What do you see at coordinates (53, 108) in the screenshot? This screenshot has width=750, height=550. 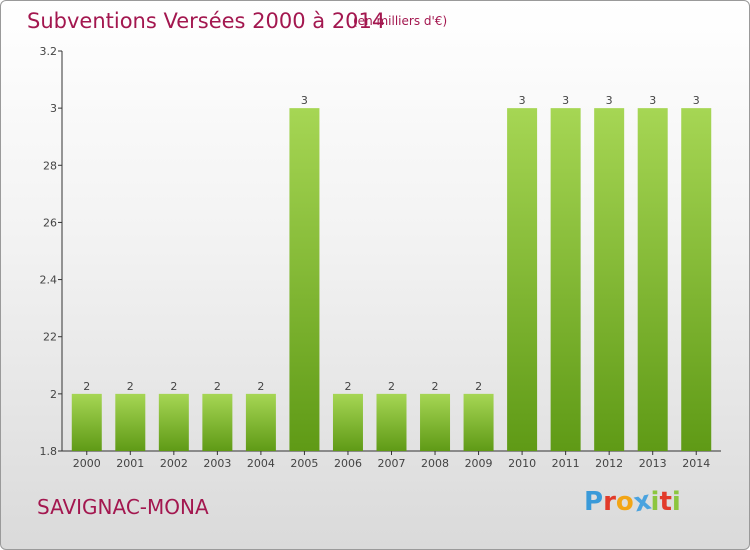 I see `y-tick-label: 3` at bounding box center [53, 108].